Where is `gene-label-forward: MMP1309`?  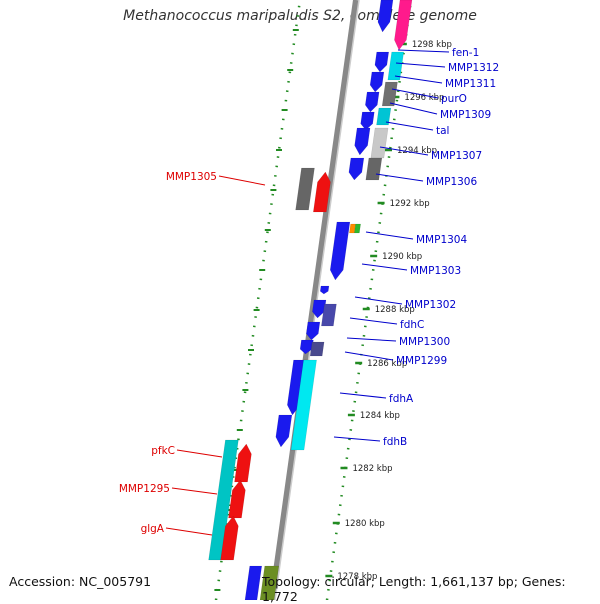 gene-label-forward: MMP1309 is located at coordinates (465, 115).